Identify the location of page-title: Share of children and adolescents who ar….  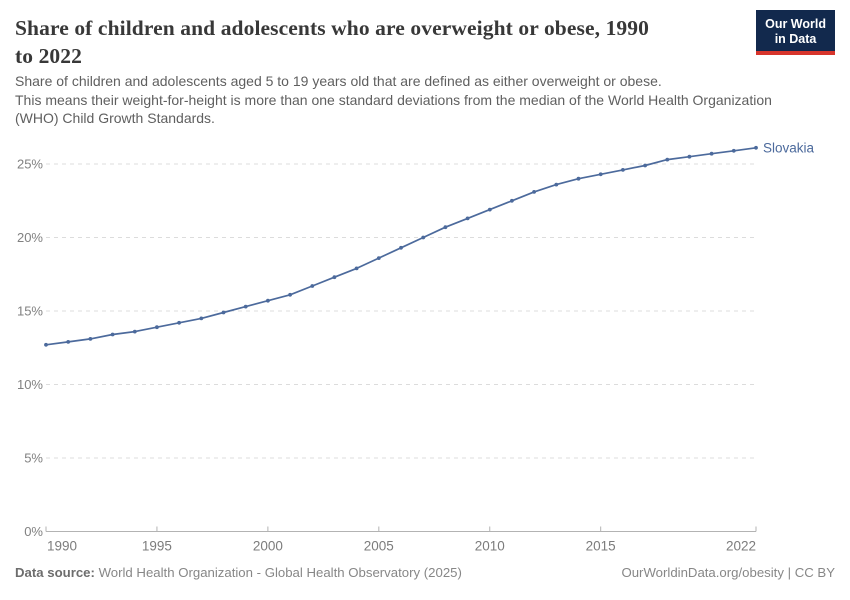
(425, 42).